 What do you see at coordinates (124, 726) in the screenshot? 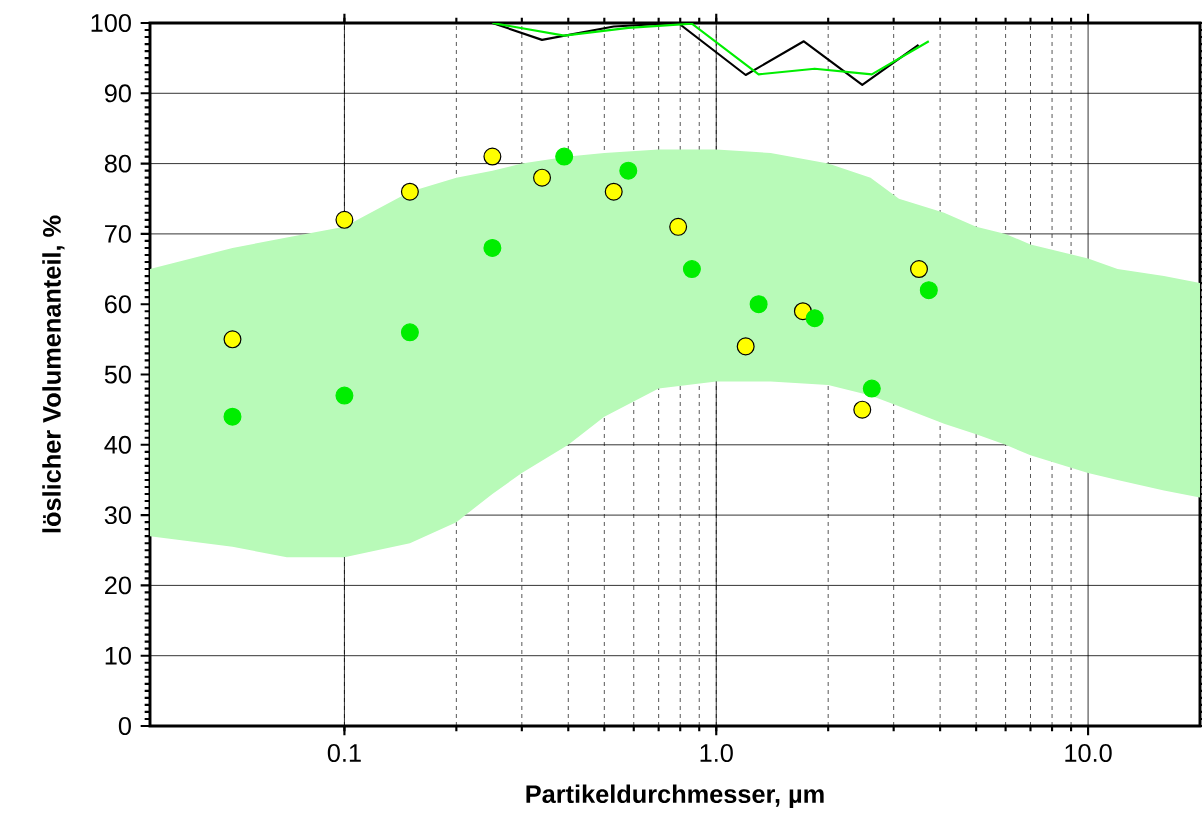
I see `y-tick-label: 0` at bounding box center [124, 726].